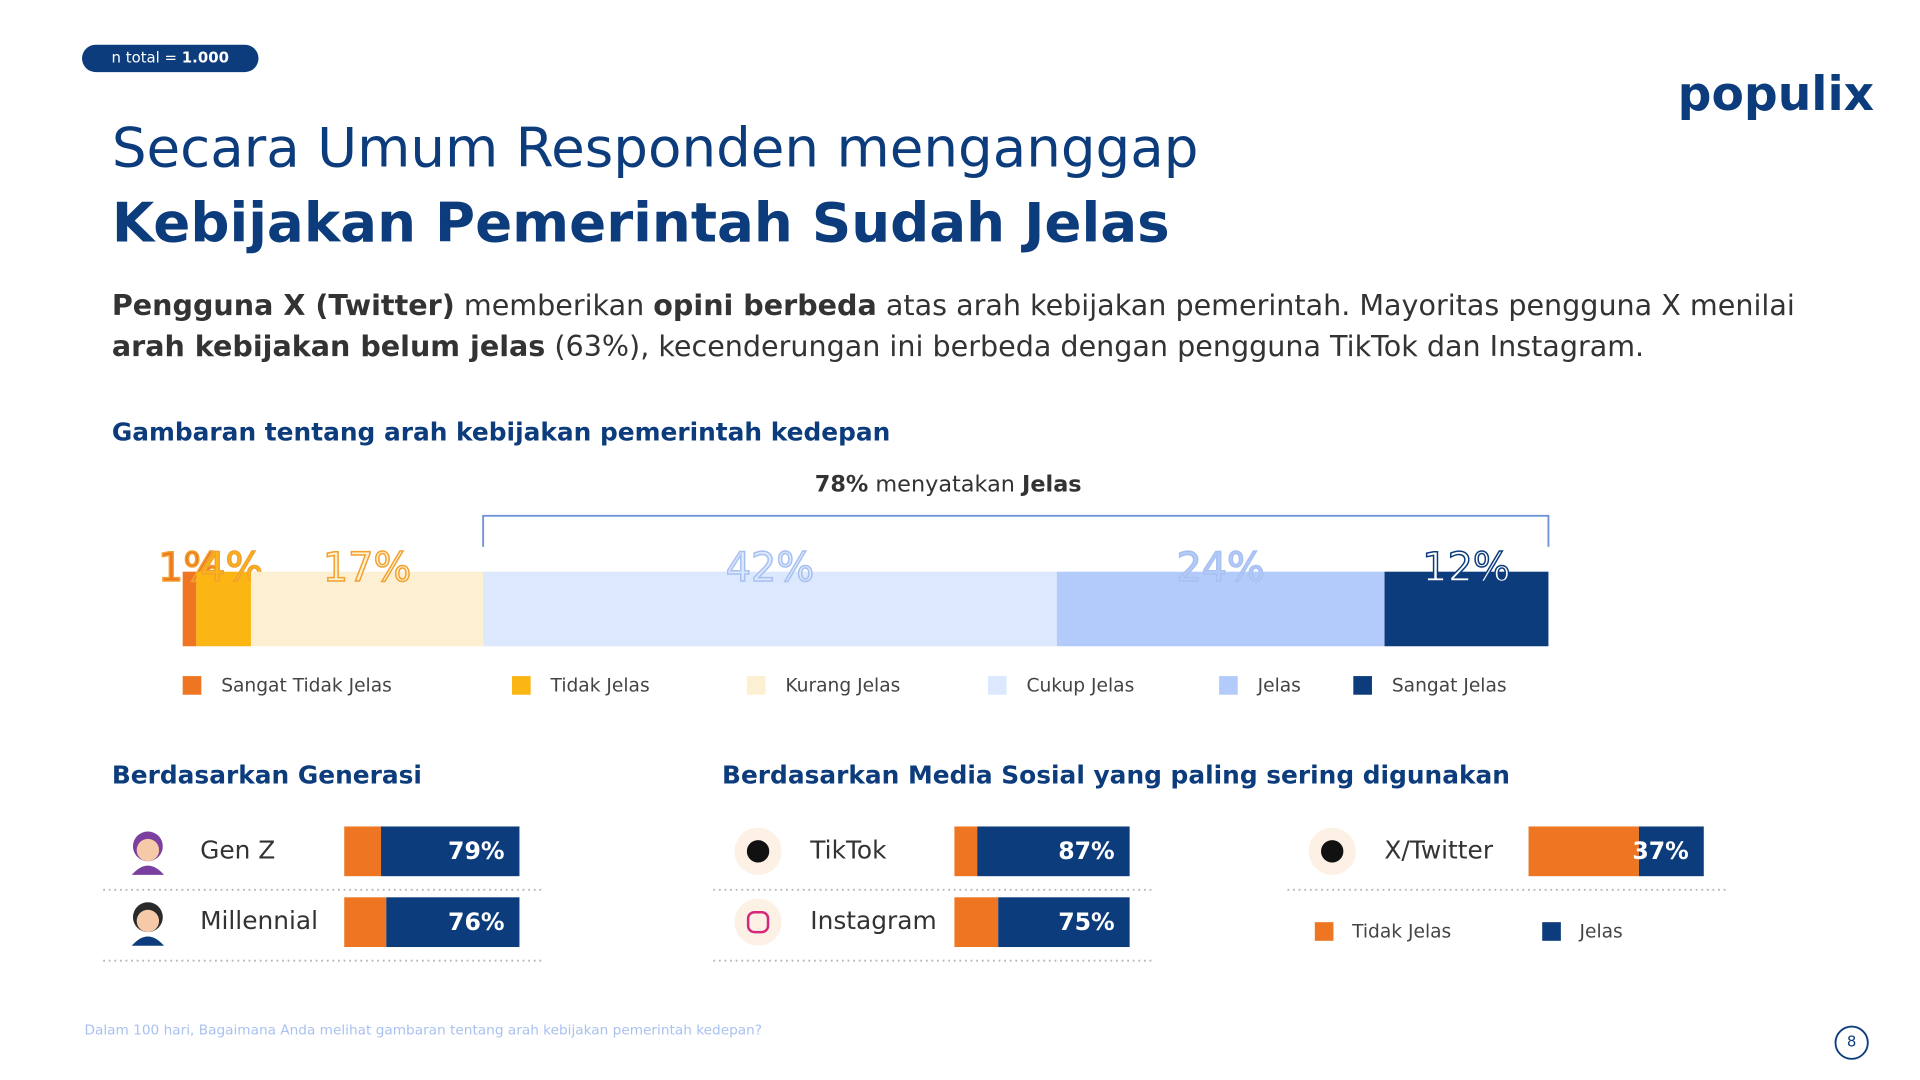  I want to click on annotation-segment: menyatakan, so click(945, 484).